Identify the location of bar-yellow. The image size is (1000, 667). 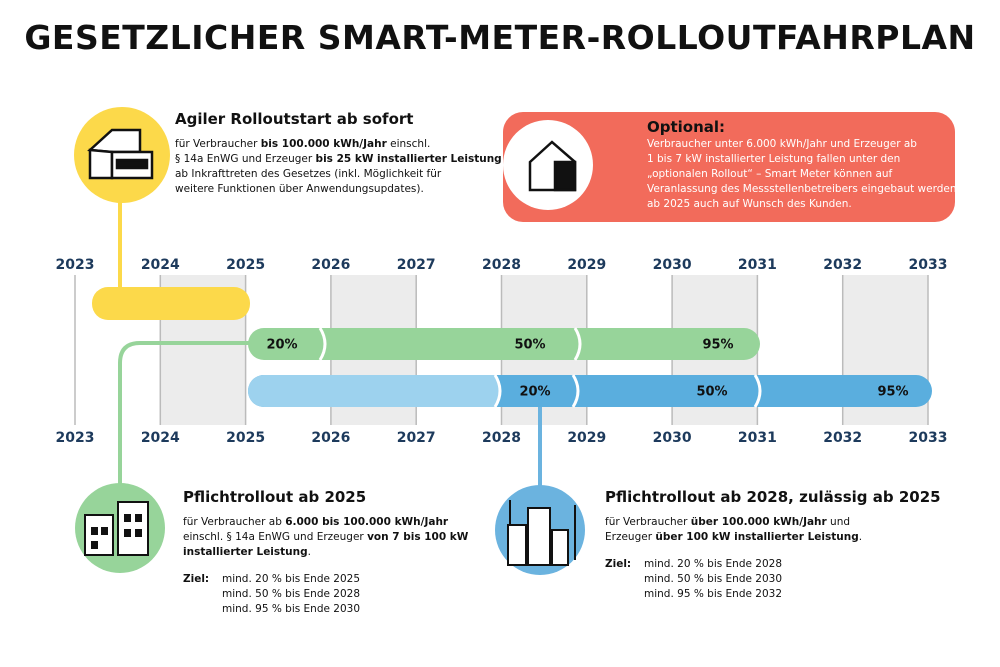
(171, 303).